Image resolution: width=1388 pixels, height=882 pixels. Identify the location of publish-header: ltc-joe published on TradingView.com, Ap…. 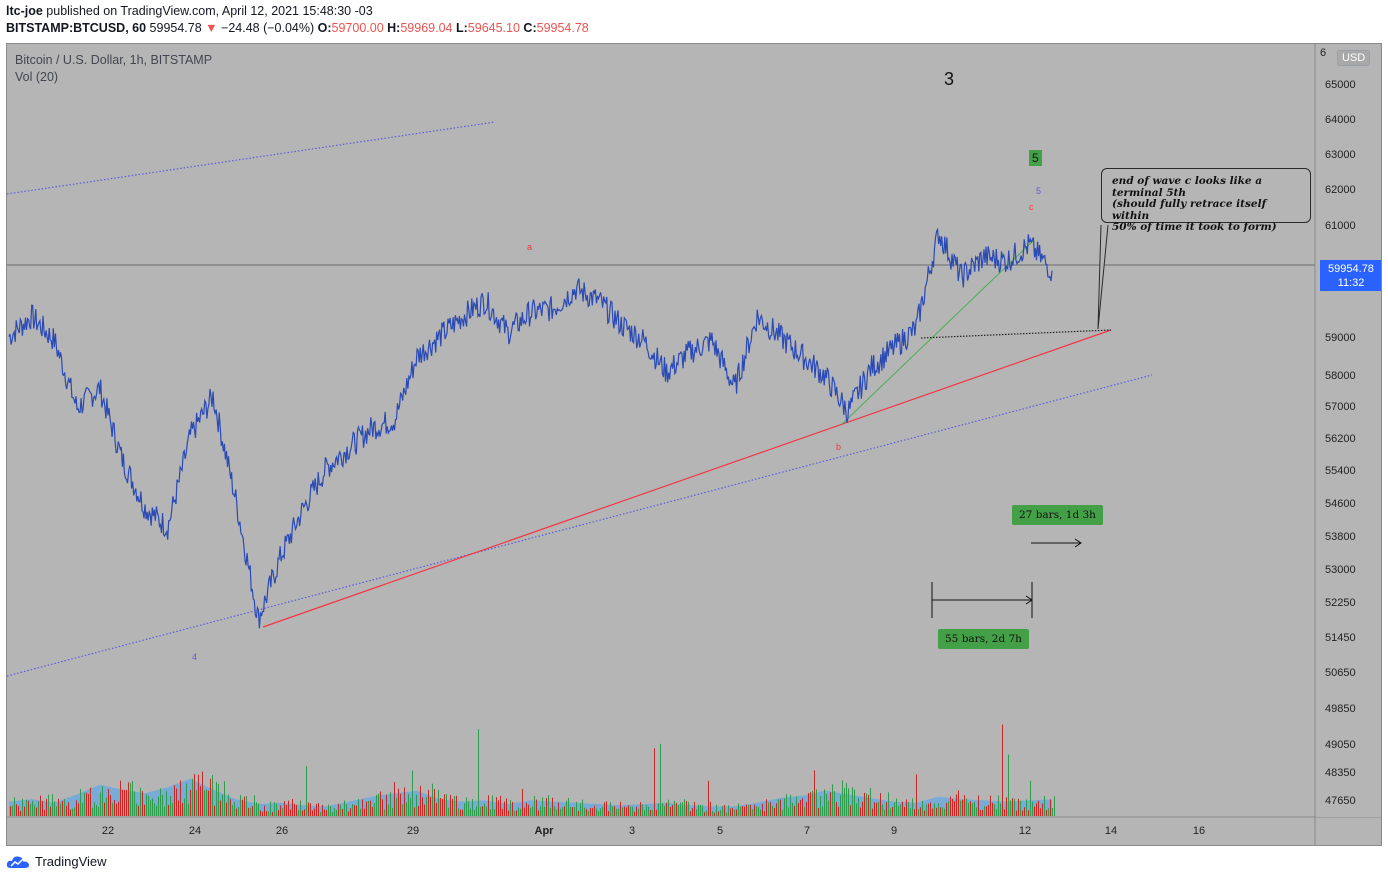
(189, 11).